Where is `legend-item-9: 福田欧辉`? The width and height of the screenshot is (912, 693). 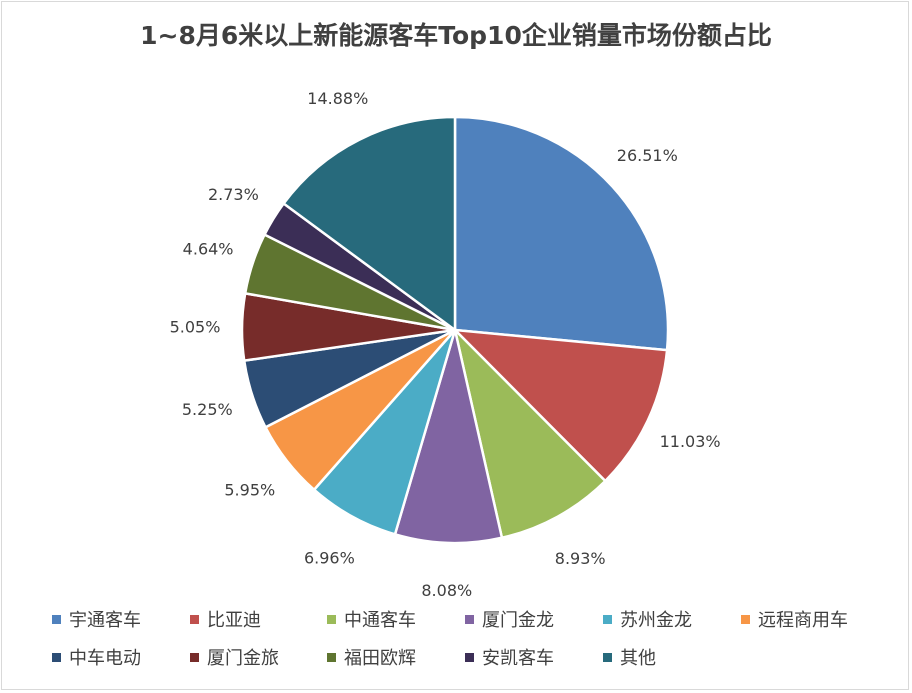
legend-item-9: 福田欧辉 is located at coordinates (371, 657).